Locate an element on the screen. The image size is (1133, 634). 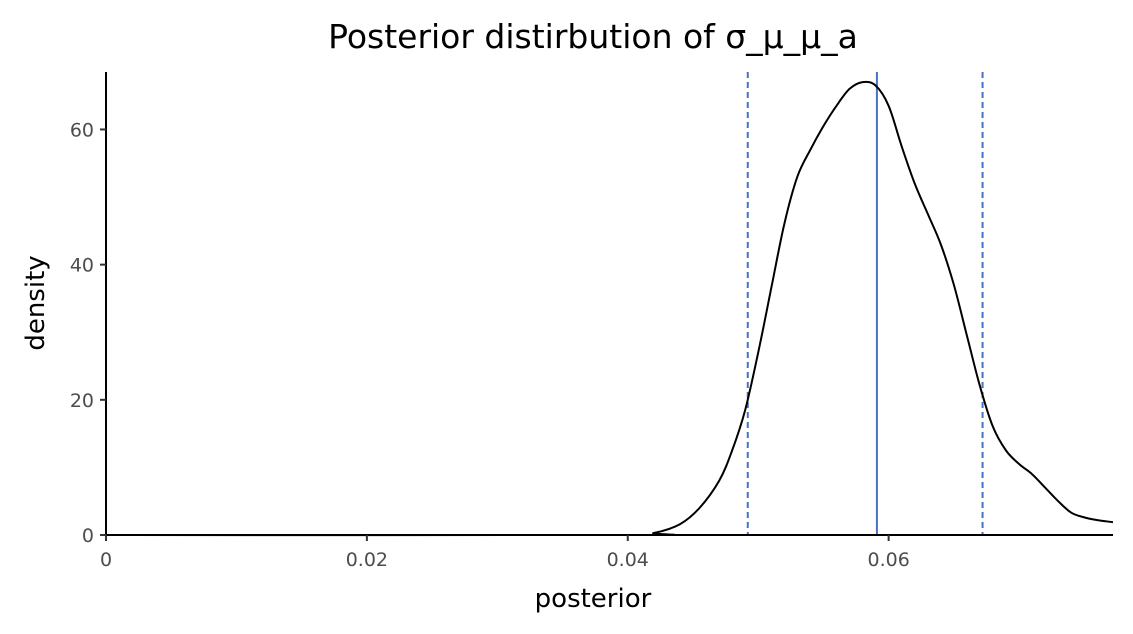
y-axis-label: density is located at coordinates (36, 302).